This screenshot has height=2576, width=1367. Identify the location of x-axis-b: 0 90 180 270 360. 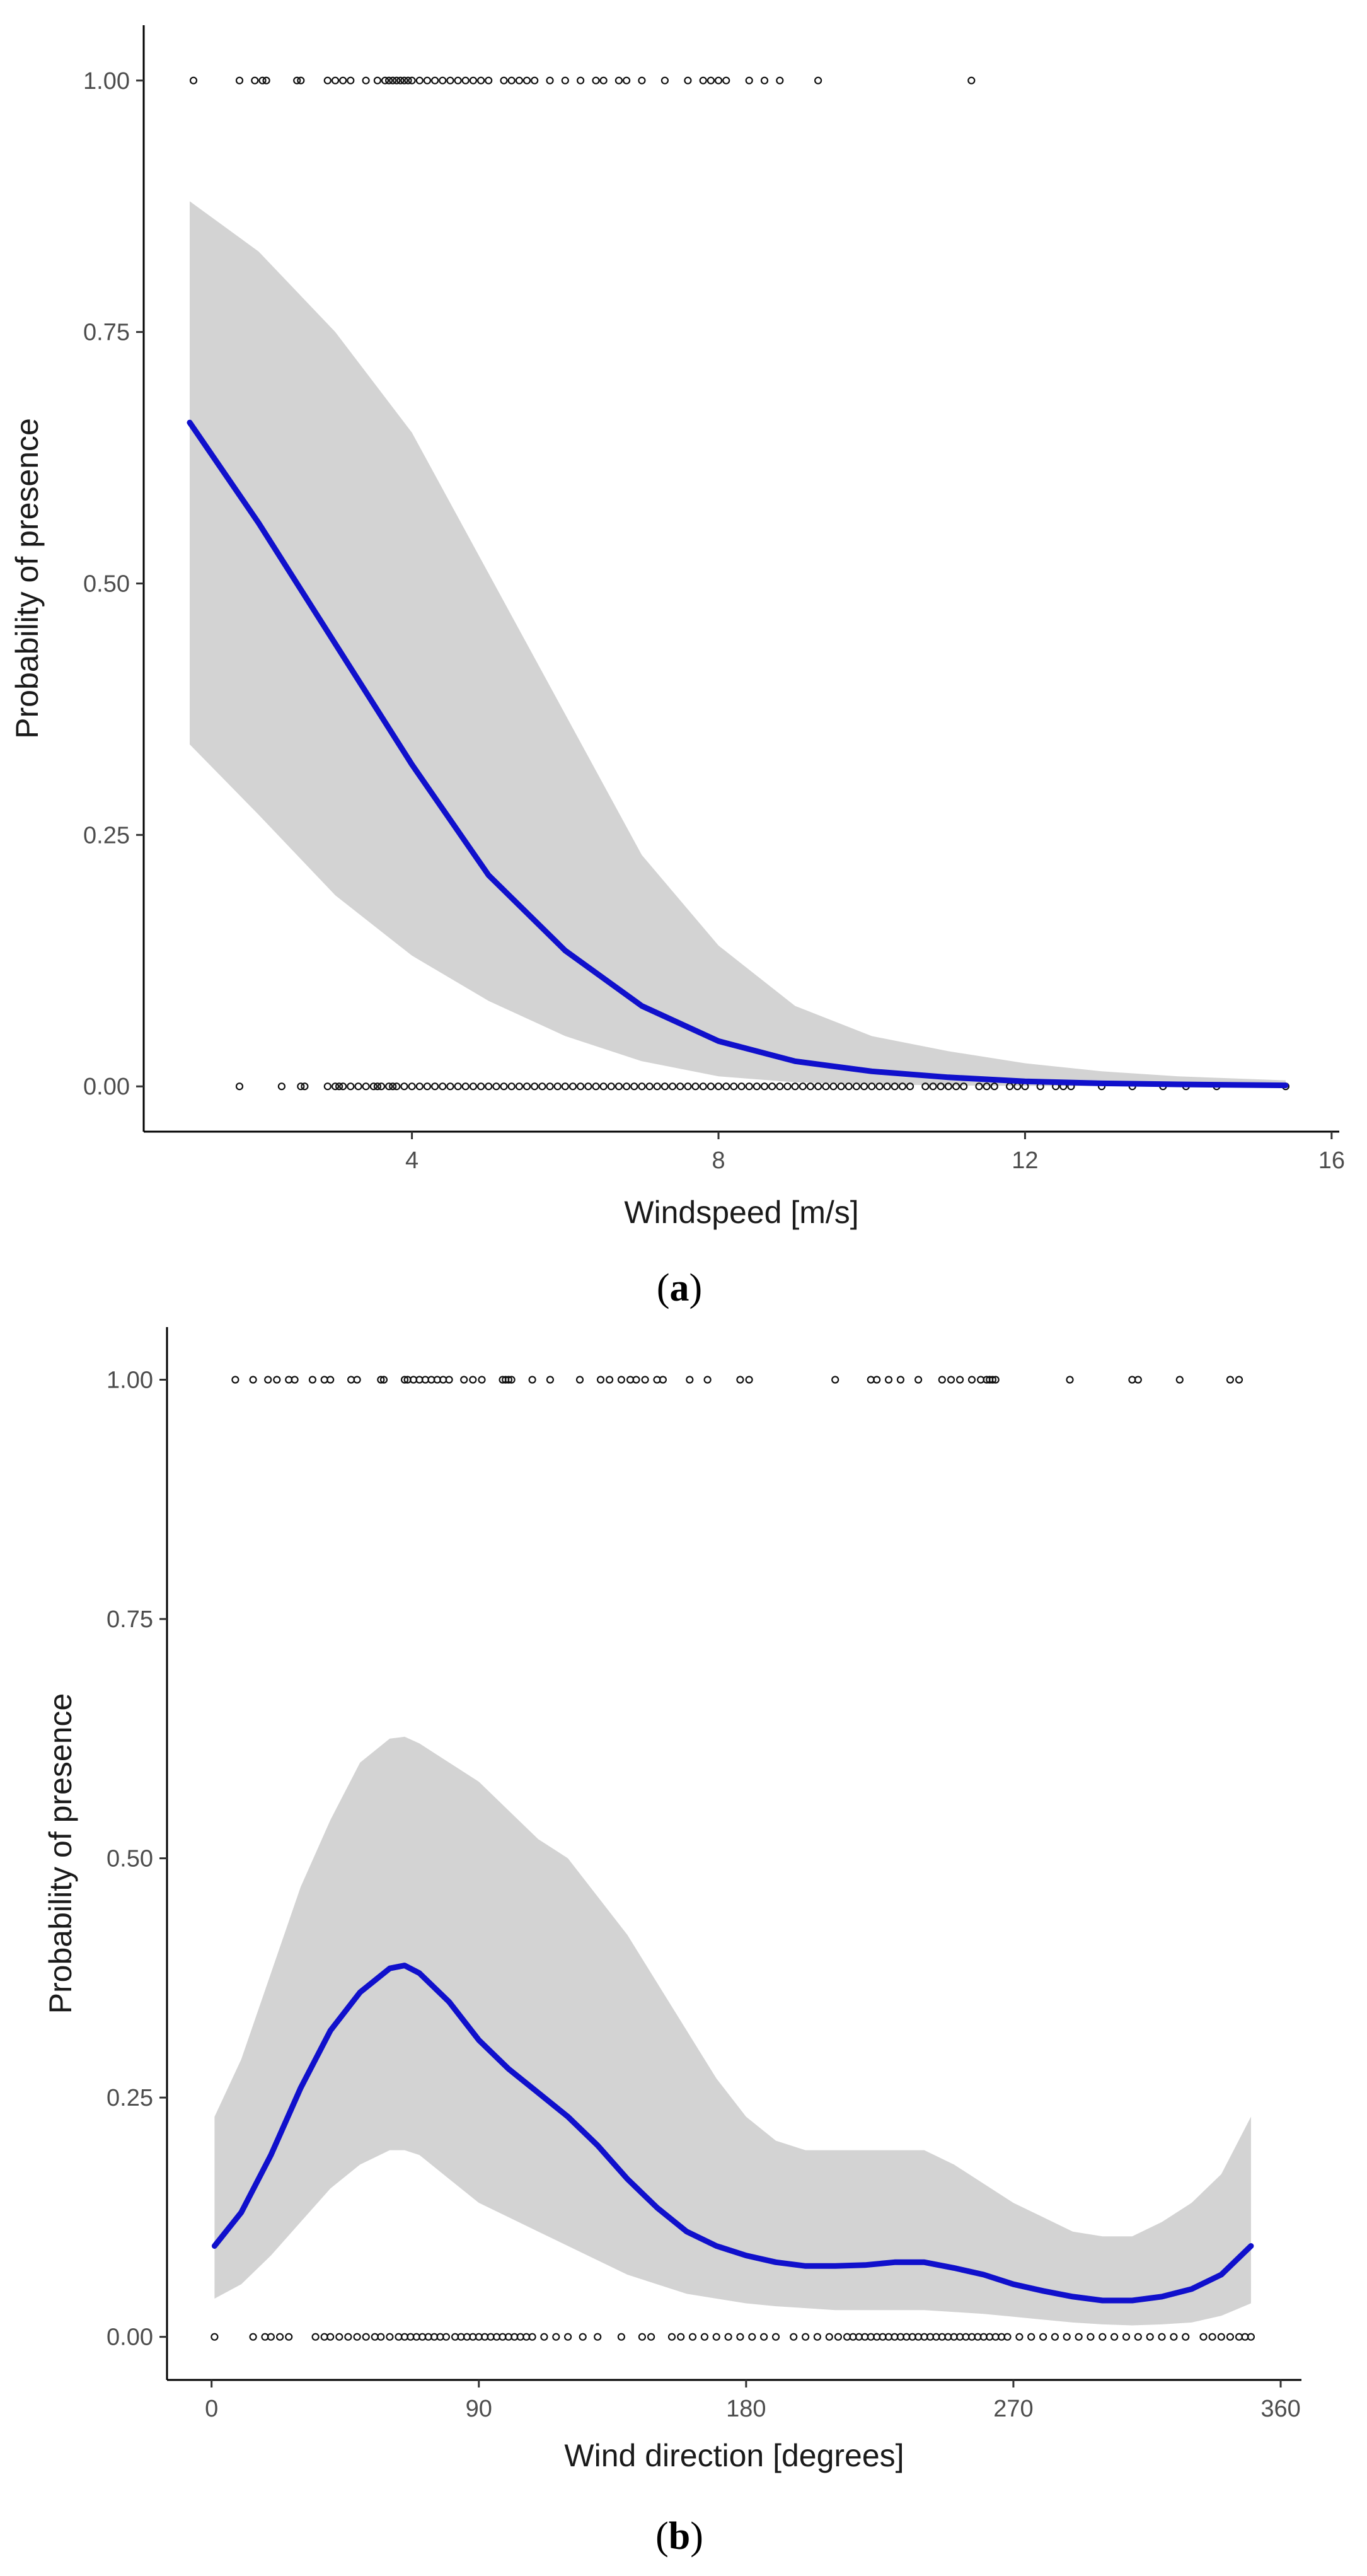
(734, 2400).